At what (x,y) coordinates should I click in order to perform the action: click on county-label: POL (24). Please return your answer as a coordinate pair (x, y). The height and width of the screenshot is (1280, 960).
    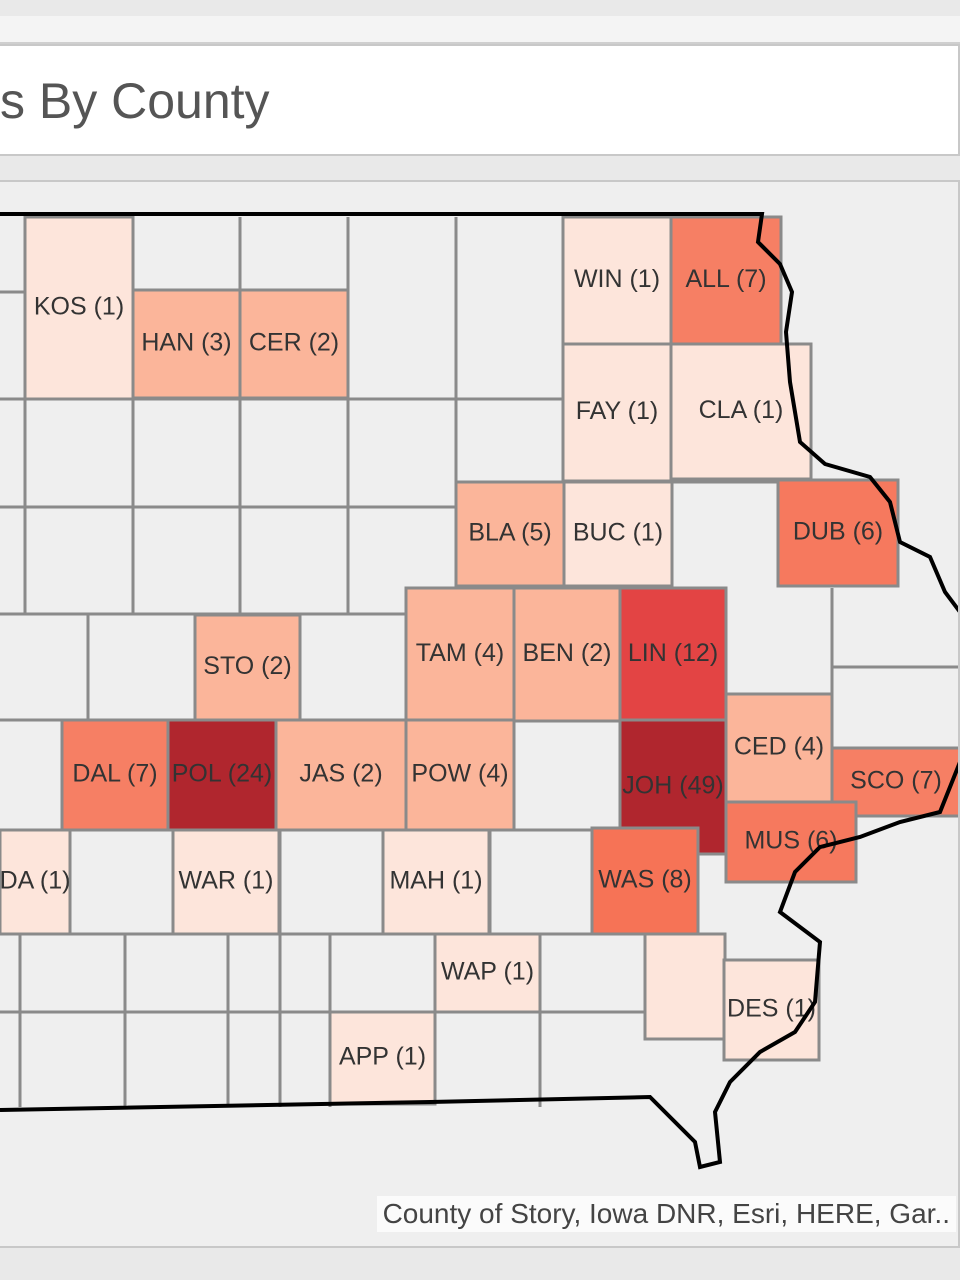
    Looking at the image, I should click on (222, 774).